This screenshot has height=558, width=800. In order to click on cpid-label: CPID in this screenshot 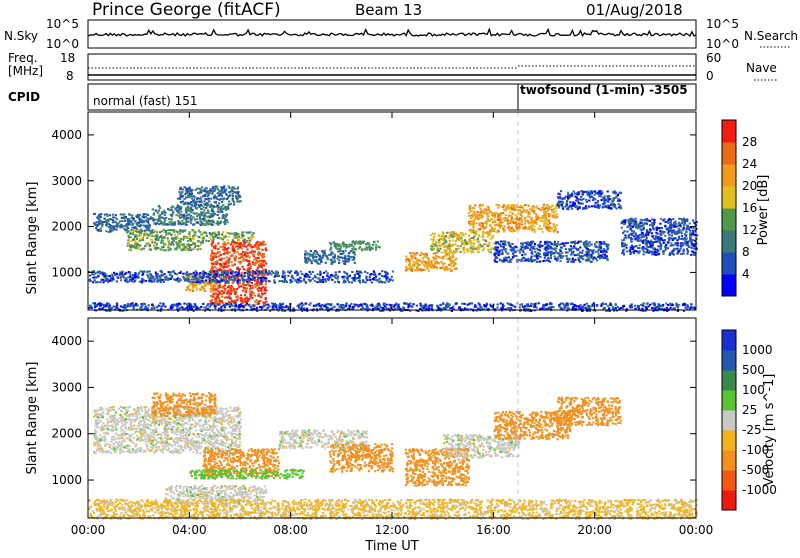, I will do `click(24, 97)`.